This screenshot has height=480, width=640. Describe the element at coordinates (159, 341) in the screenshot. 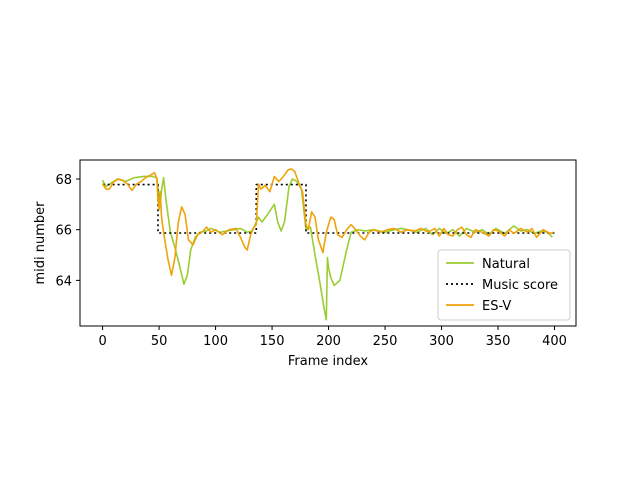

I see `x-tick-label: 50` at that location.